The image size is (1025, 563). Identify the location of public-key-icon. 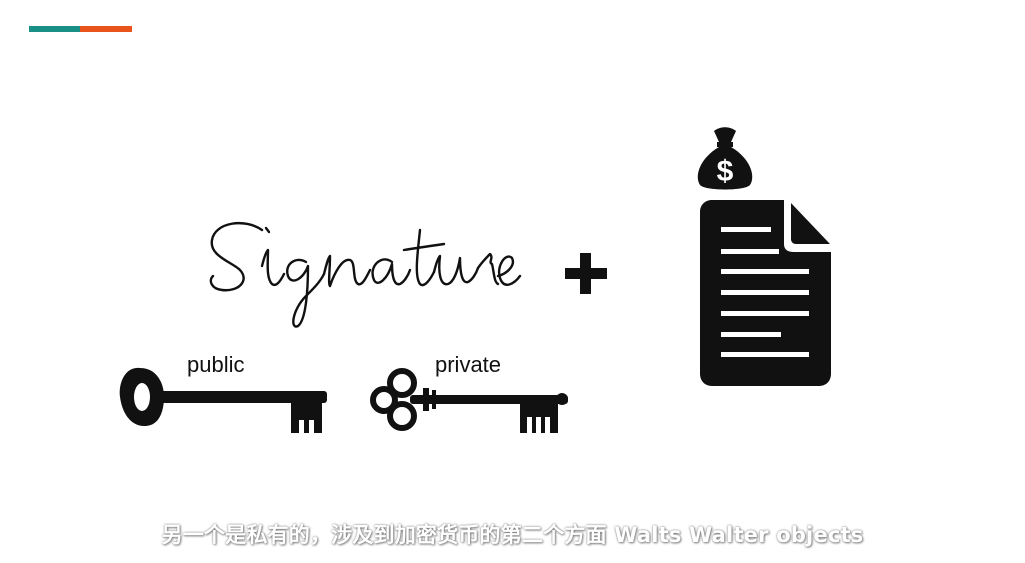
(223, 400).